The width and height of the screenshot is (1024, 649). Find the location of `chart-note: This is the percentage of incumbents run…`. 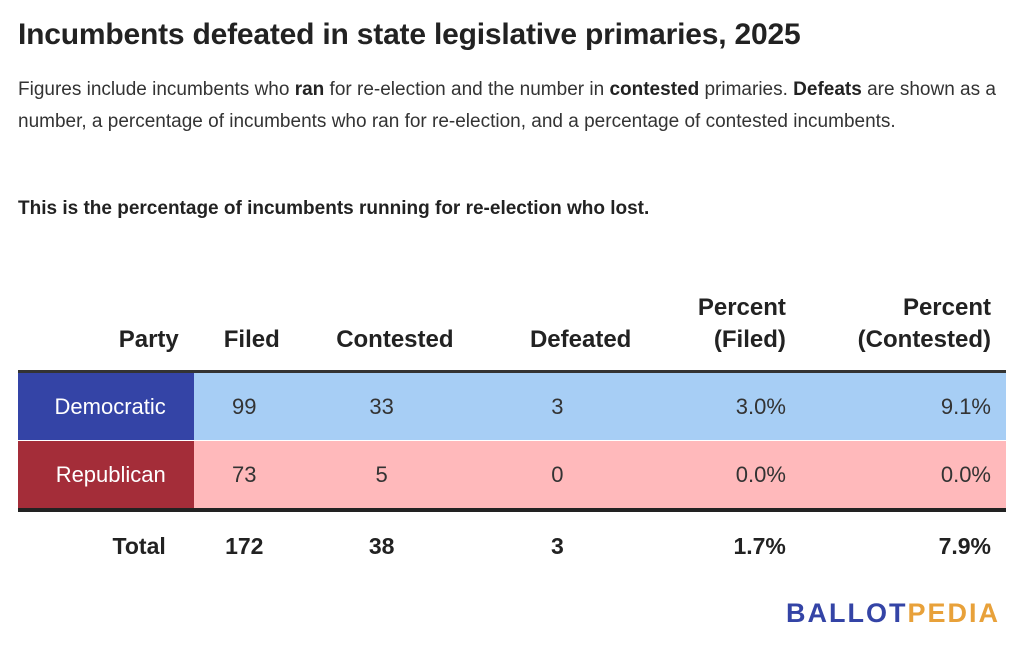

chart-note: This is the percentage of incumbents run… is located at coordinates (334, 208).